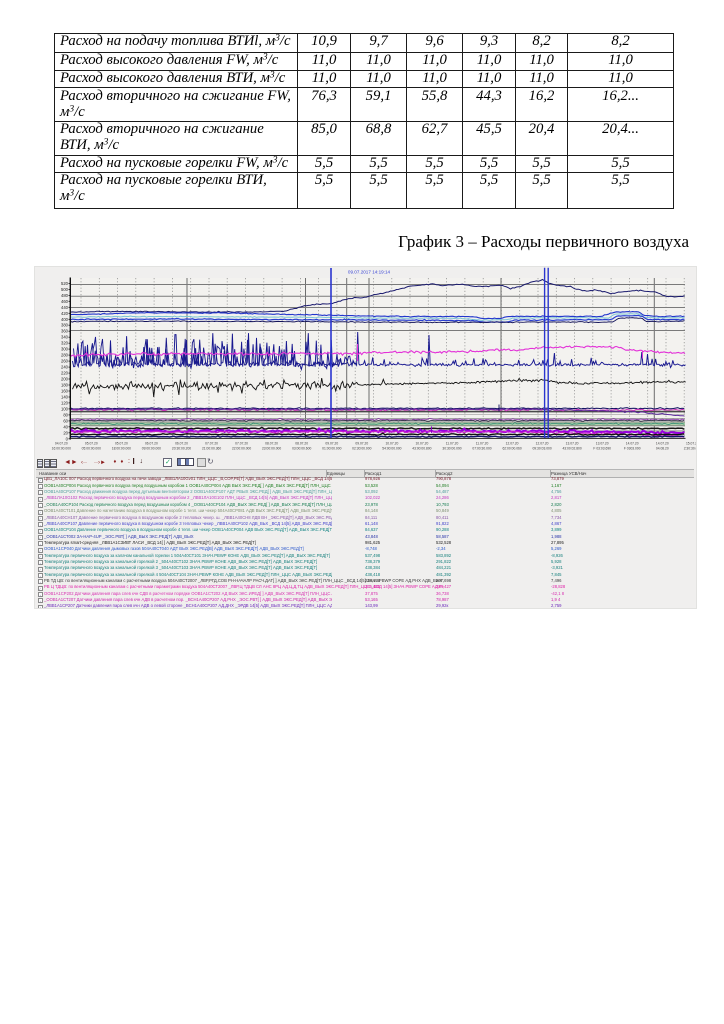  Describe the element at coordinates (65, 349) in the screenshot. I see `svg-text: 300` at that location.